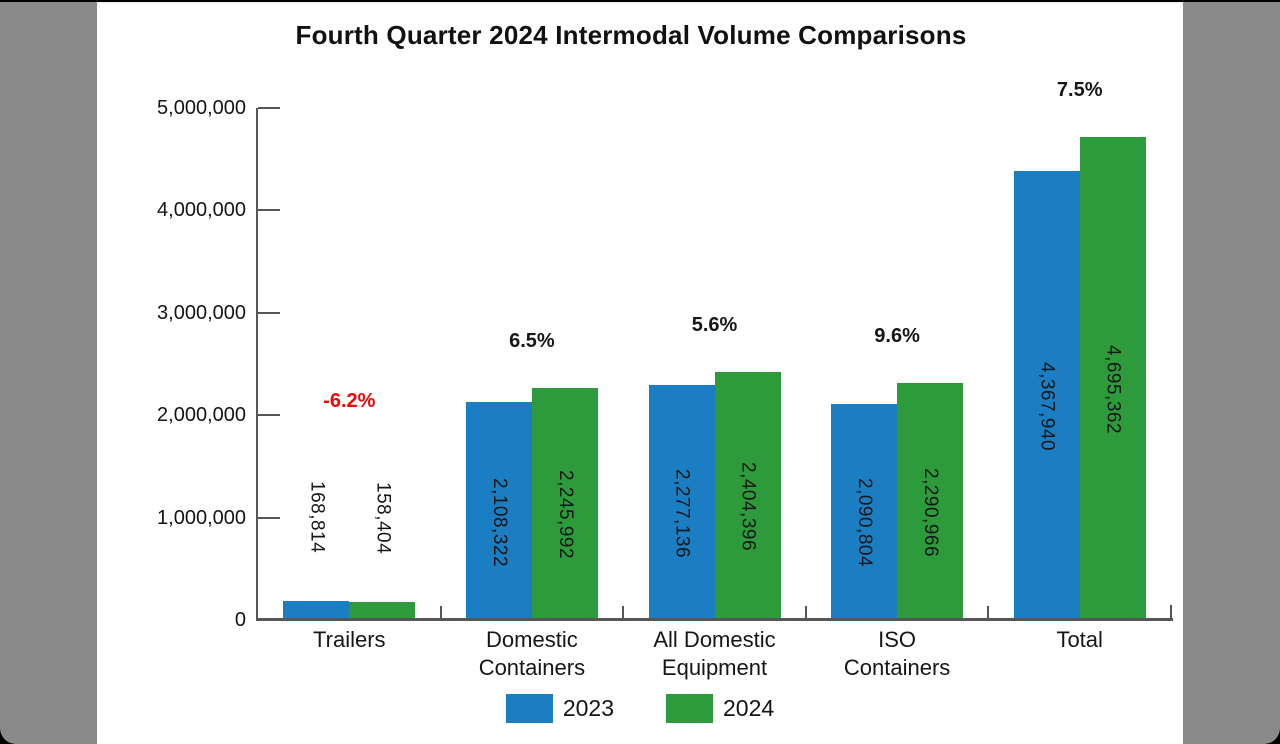 The height and width of the screenshot is (744, 1280). I want to click on value-label-2023-domestic-containers: 2,108,322, so click(499, 510).